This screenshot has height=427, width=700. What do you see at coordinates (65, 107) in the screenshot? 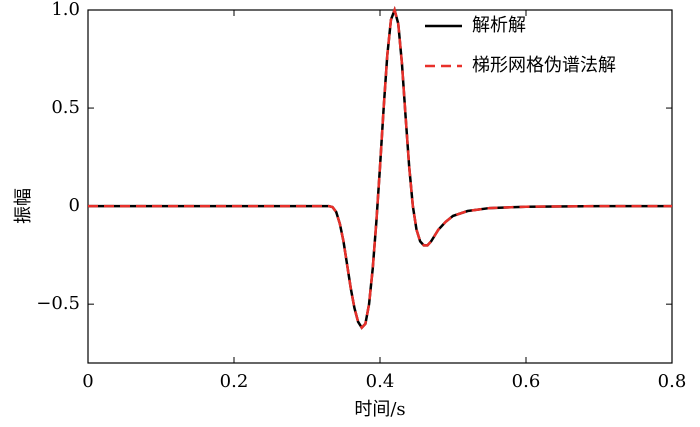
I see `y-tick-label: 0.5` at bounding box center [65, 107].